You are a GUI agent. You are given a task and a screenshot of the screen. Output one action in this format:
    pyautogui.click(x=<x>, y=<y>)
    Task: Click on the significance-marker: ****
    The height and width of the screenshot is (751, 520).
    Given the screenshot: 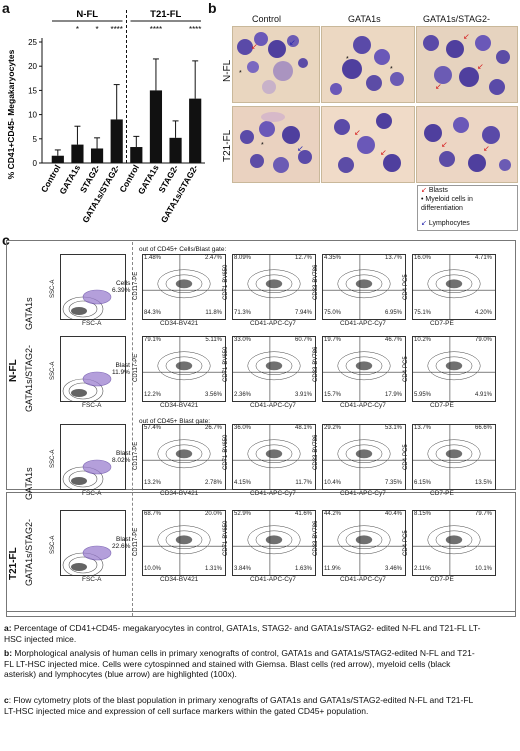 What is the action you would take?
    pyautogui.click(x=116, y=29)
    